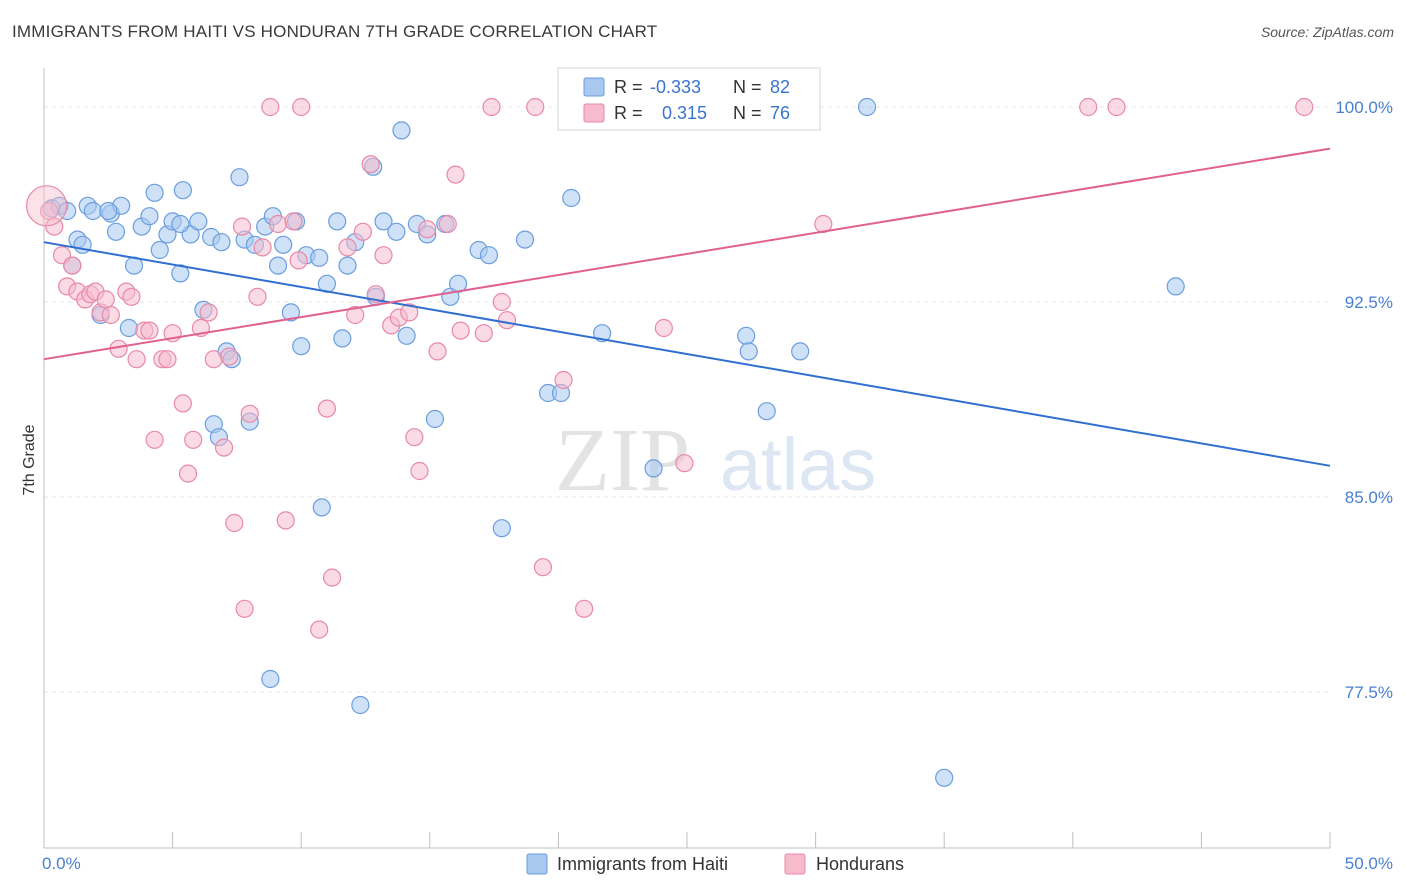 The height and width of the screenshot is (892, 1406). I want to click on top-legend: R = -0.333 N = 82 R = 0.315 N = 76, so click(689, 99).